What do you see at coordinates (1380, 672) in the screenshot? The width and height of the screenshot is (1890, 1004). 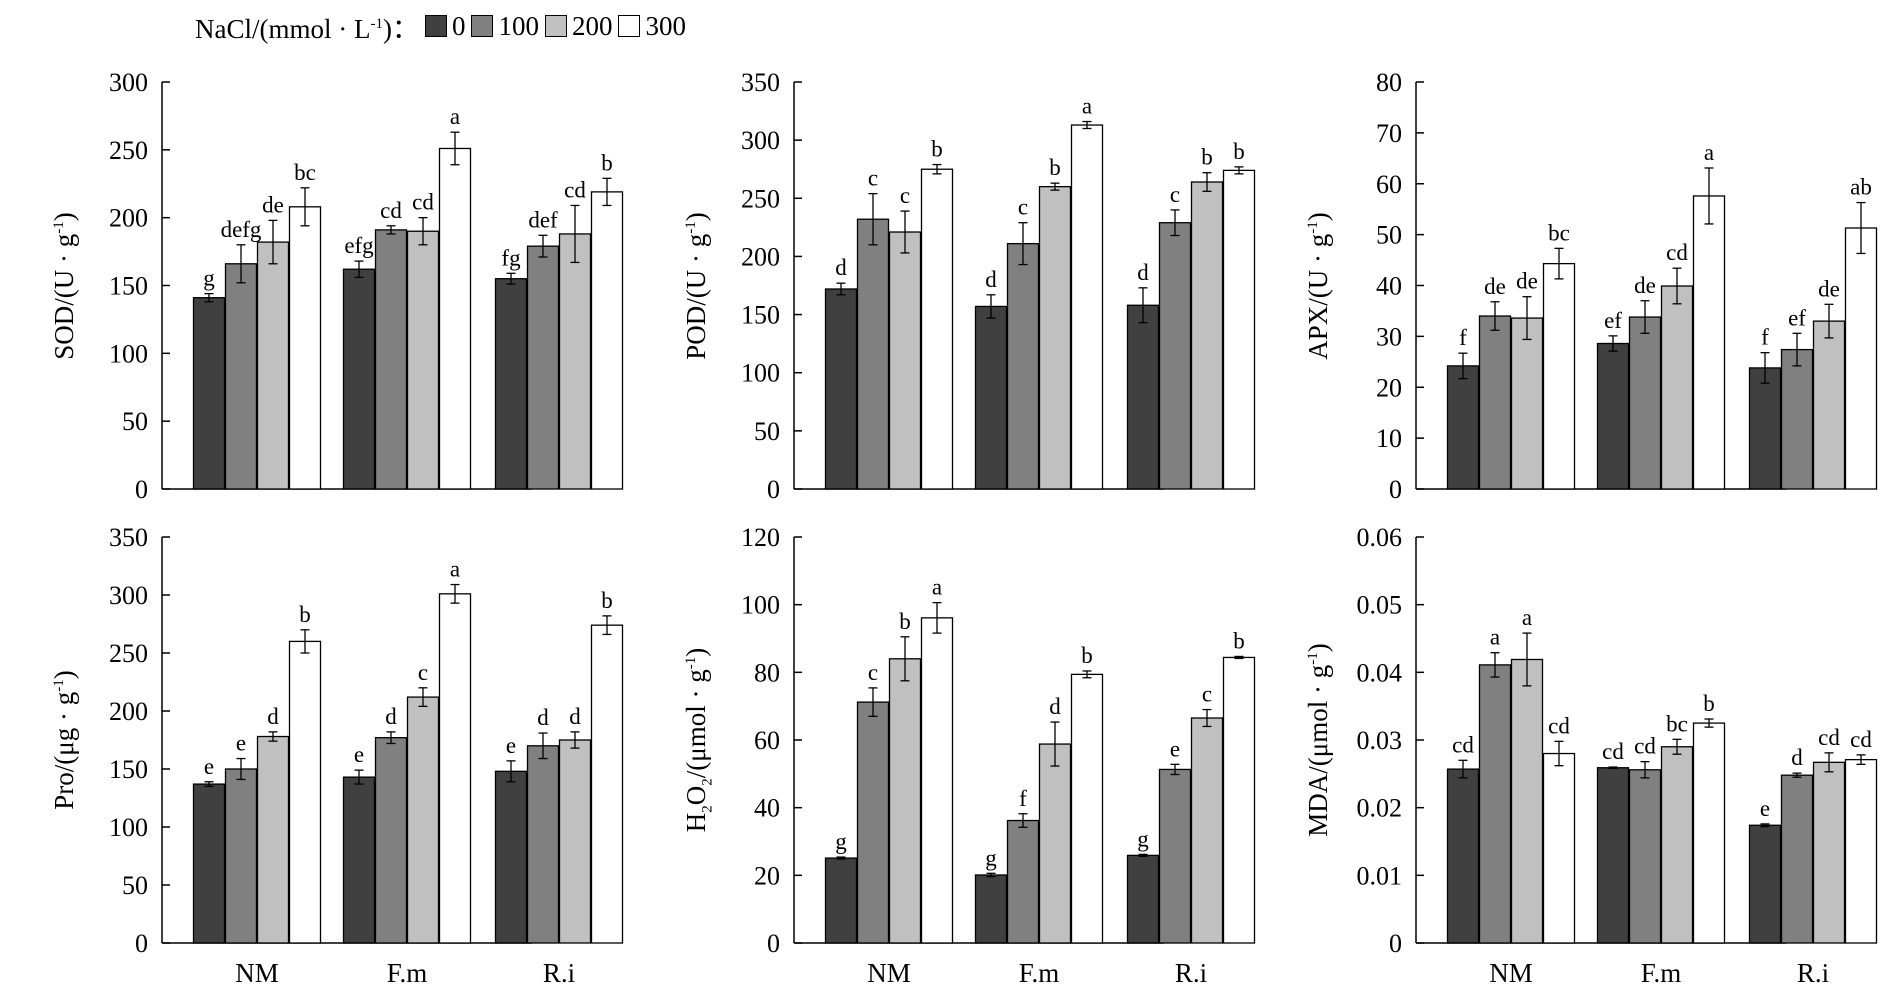 I see `y-tick-label: 0.04` at bounding box center [1380, 672].